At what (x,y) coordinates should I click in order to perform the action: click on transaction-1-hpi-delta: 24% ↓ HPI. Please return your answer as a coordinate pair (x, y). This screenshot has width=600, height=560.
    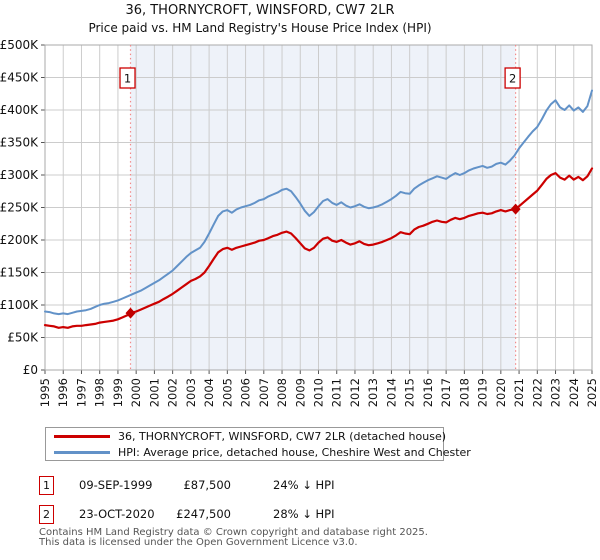
    Looking at the image, I should click on (304, 485).